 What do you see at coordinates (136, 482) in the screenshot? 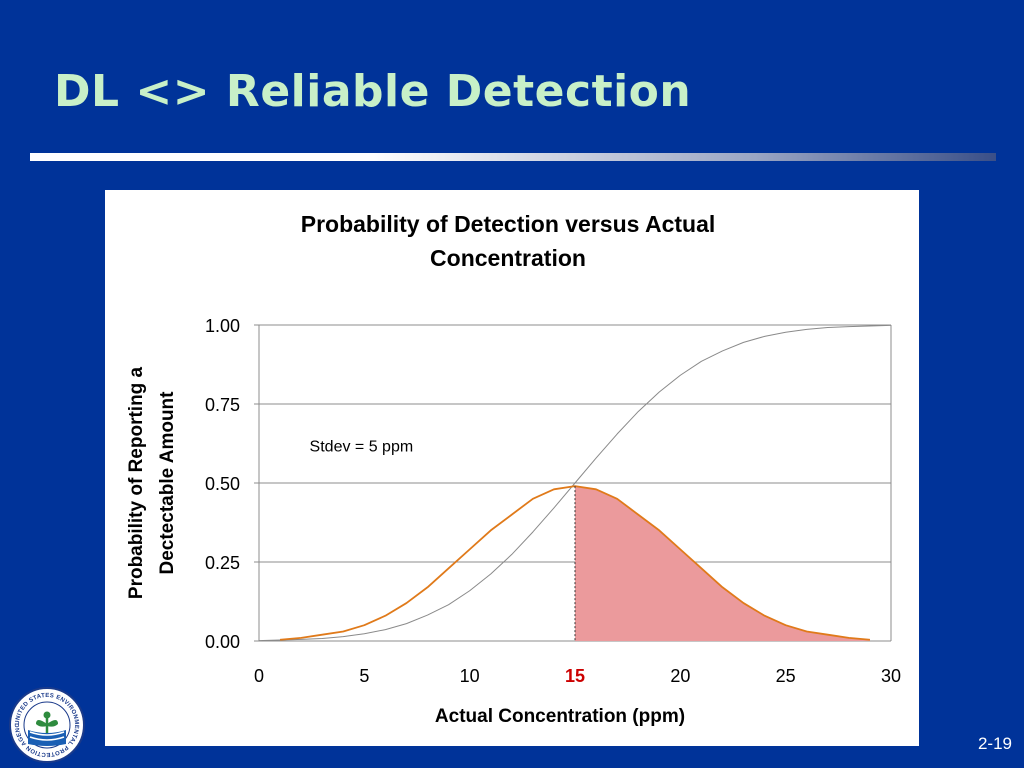
I see `y-axis-label-line: Probability of Reporting a` at bounding box center [136, 482].